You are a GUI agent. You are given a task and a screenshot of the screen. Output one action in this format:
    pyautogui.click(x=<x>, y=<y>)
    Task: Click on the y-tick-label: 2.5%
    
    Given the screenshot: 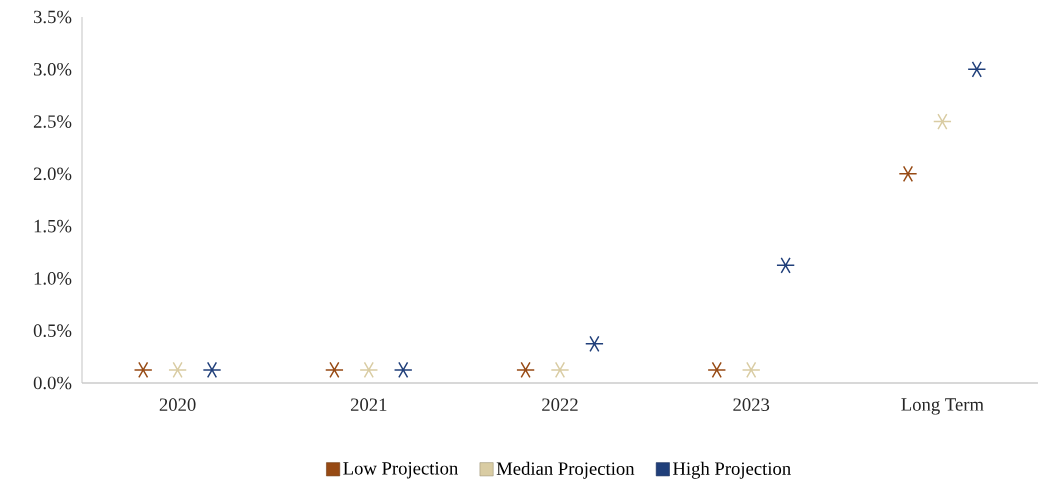 What is the action you would take?
    pyautogui.click(x=52, y=121)
    